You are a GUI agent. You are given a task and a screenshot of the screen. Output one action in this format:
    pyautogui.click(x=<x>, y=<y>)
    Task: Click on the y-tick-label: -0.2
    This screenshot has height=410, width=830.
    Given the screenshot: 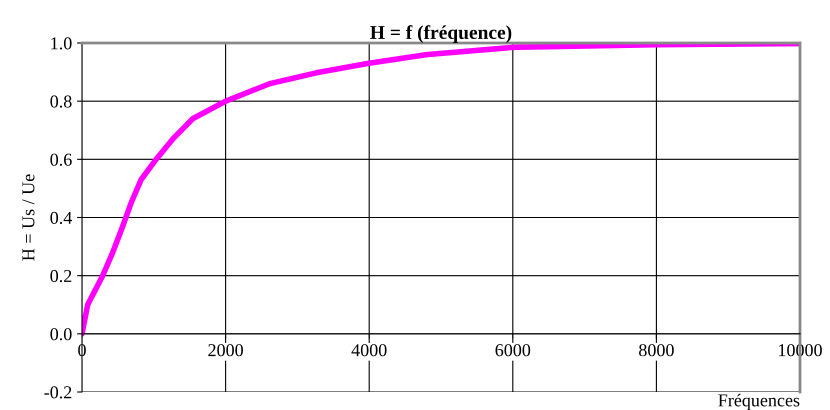 What is the action you would take?
    pyautogui.click(x=58, y=392)
    